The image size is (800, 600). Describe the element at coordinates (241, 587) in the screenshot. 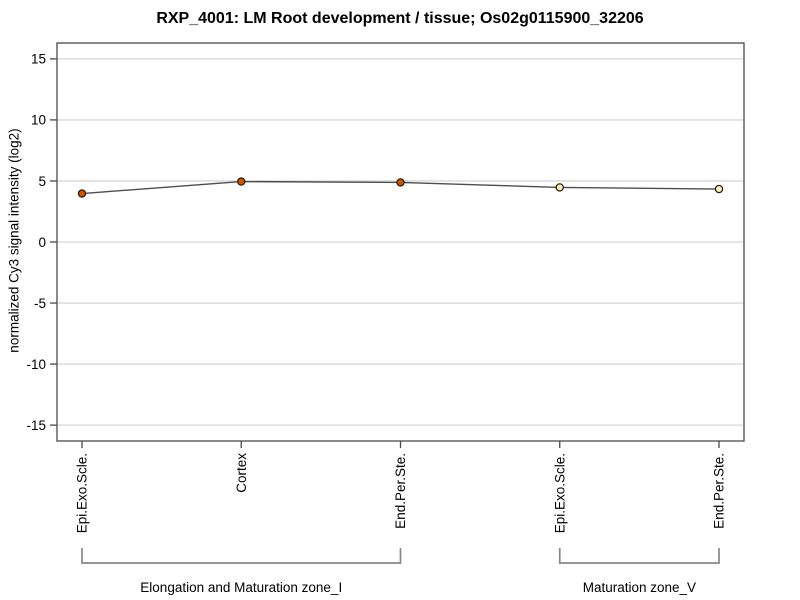

I see `group-label: Elongation and Maturation zone_I` at that location.